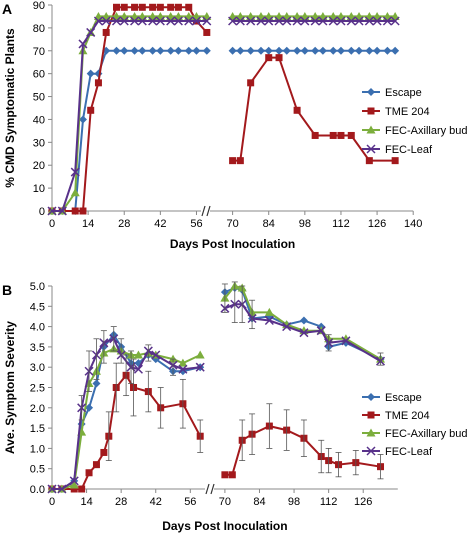 This screenshot has width=467, height=534. I want to click on panelB-x-tick-label: 126, so click(363, 502).